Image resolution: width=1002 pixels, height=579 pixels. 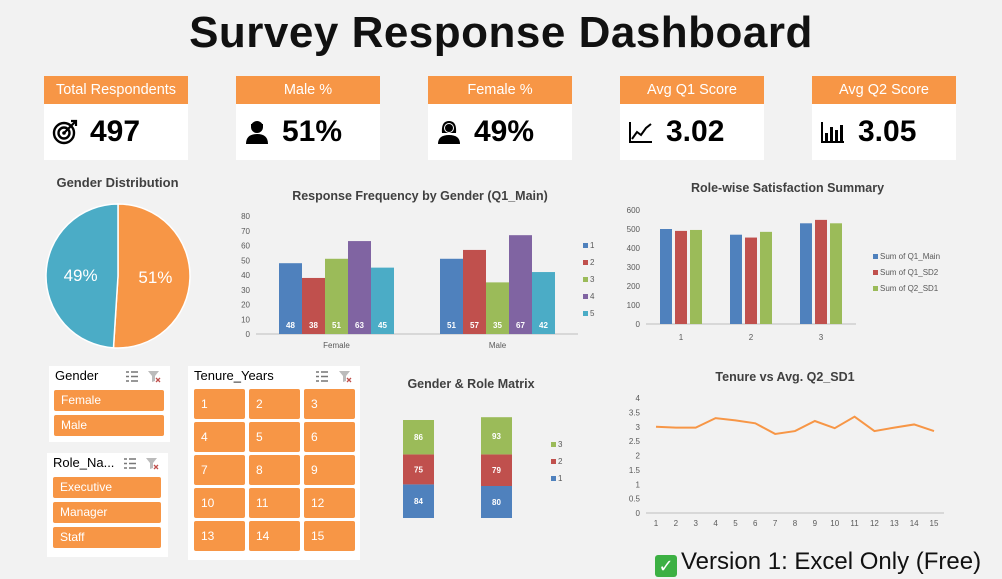 What do you see at coordinates (504, 131) in the screenshot?
I see `kpi-value: 49%` at bounding box center [504, 131].